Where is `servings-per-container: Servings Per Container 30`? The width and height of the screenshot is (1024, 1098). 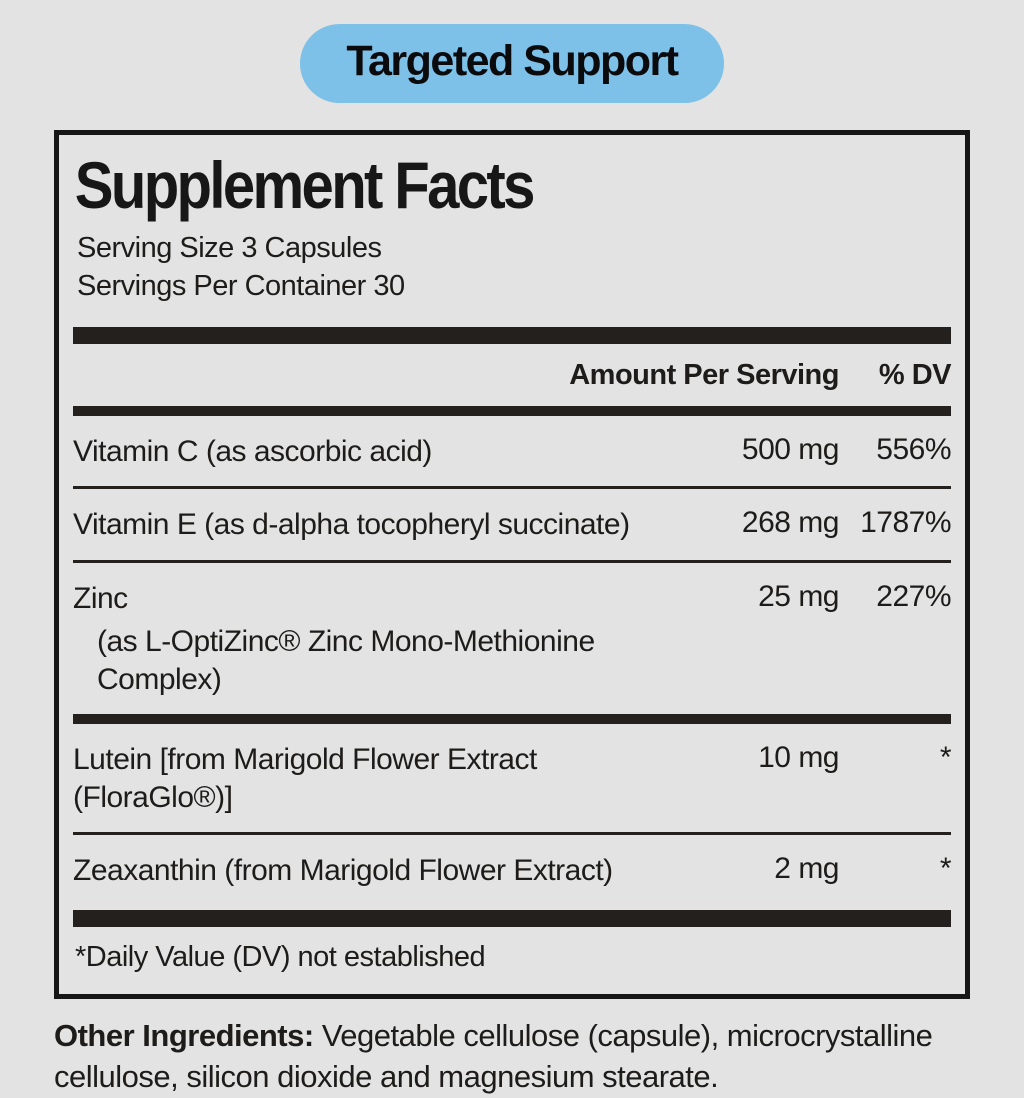 servings-per-container: Servings Per Container 30 is located at coordinates (241, 286).